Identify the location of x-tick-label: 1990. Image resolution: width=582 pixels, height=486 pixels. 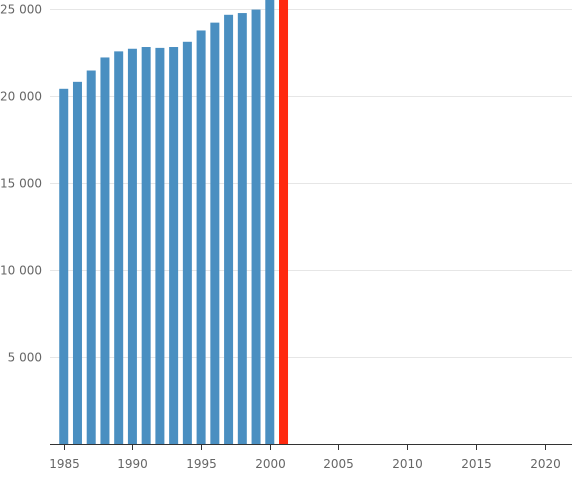
(132, 464).